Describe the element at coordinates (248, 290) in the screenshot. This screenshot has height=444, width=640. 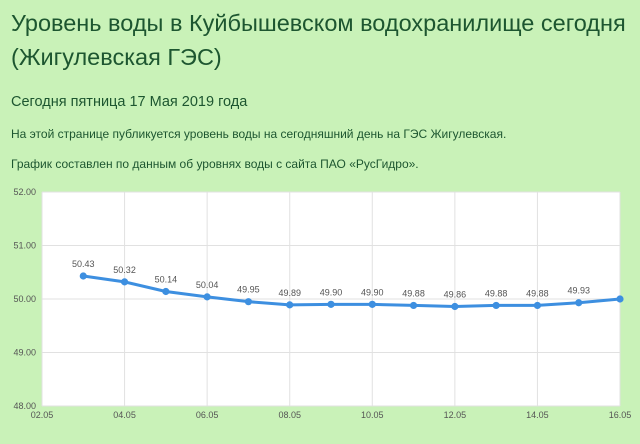
I see `data-label: 49.95` at that location.